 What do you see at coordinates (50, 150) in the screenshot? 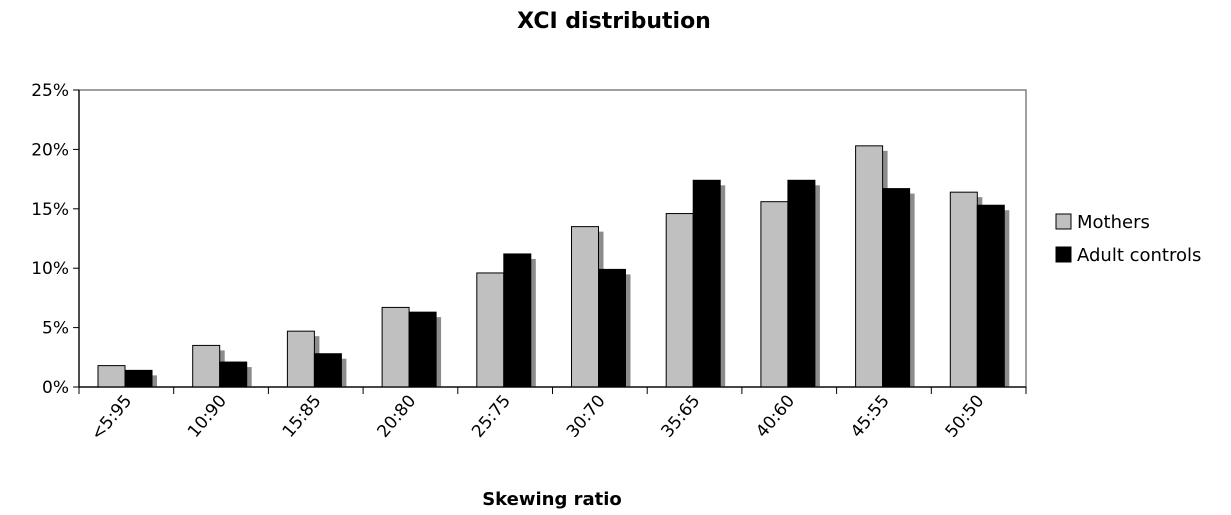
I see `y-tick-label: 20%` at bounding box center [50, 150].